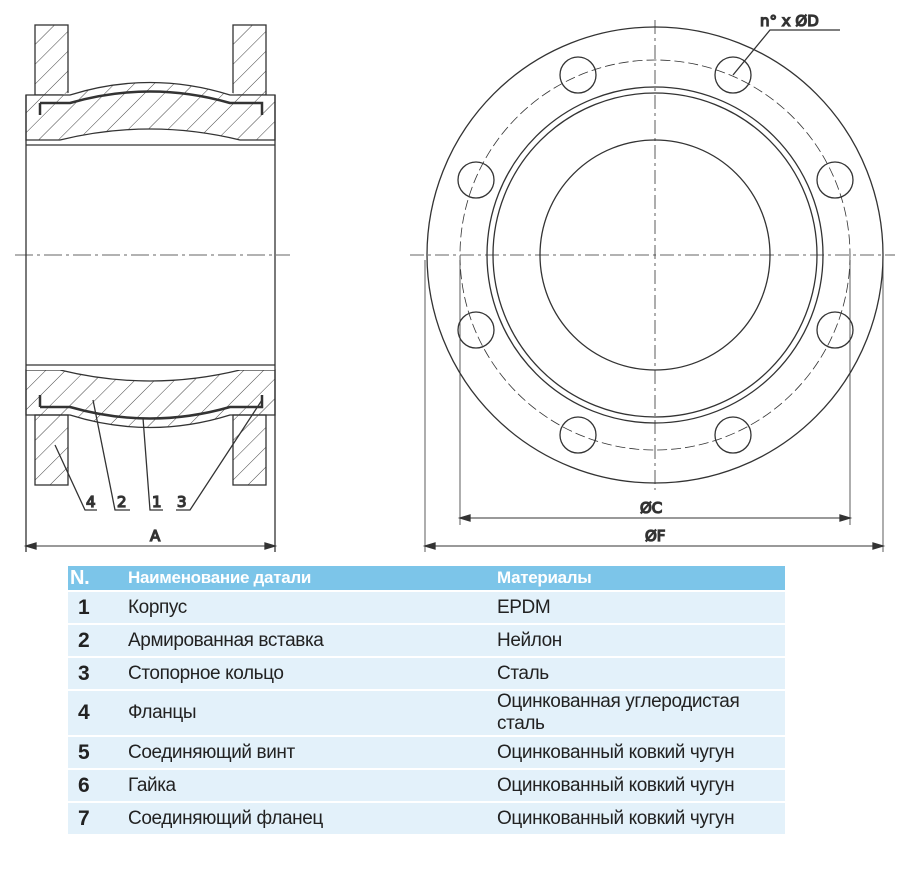 The image size is (900, 886). What do you see at coordinates (98, 817) in the screenshot?
I see `row-number: 7` at bounding box center [98, 817].